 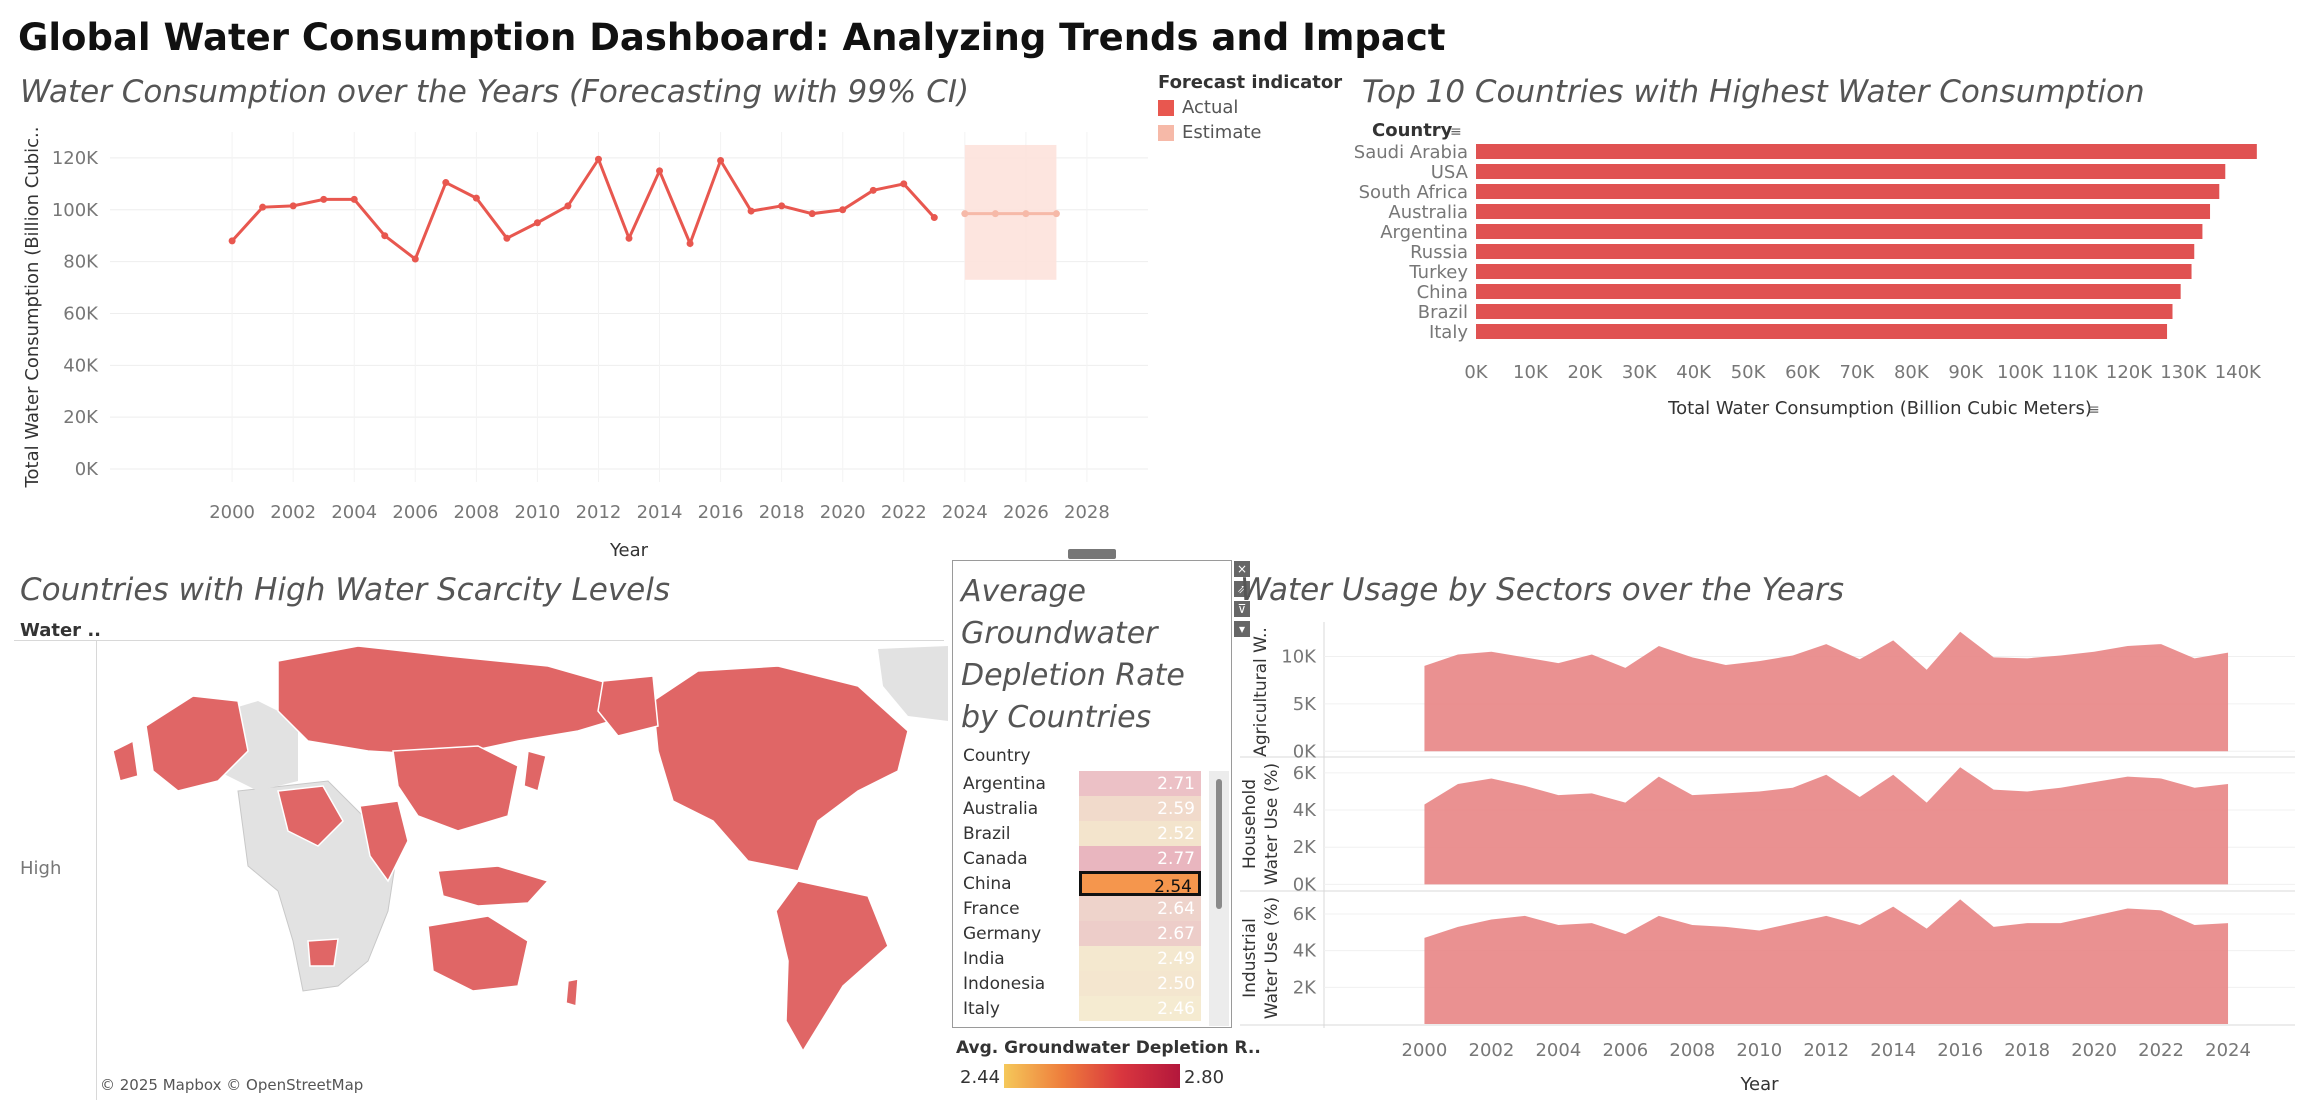 What do you see at coordinates (75, 158) in the screenshot?
I see `y-tick-label: 120K` at bounding box center [75, 158].